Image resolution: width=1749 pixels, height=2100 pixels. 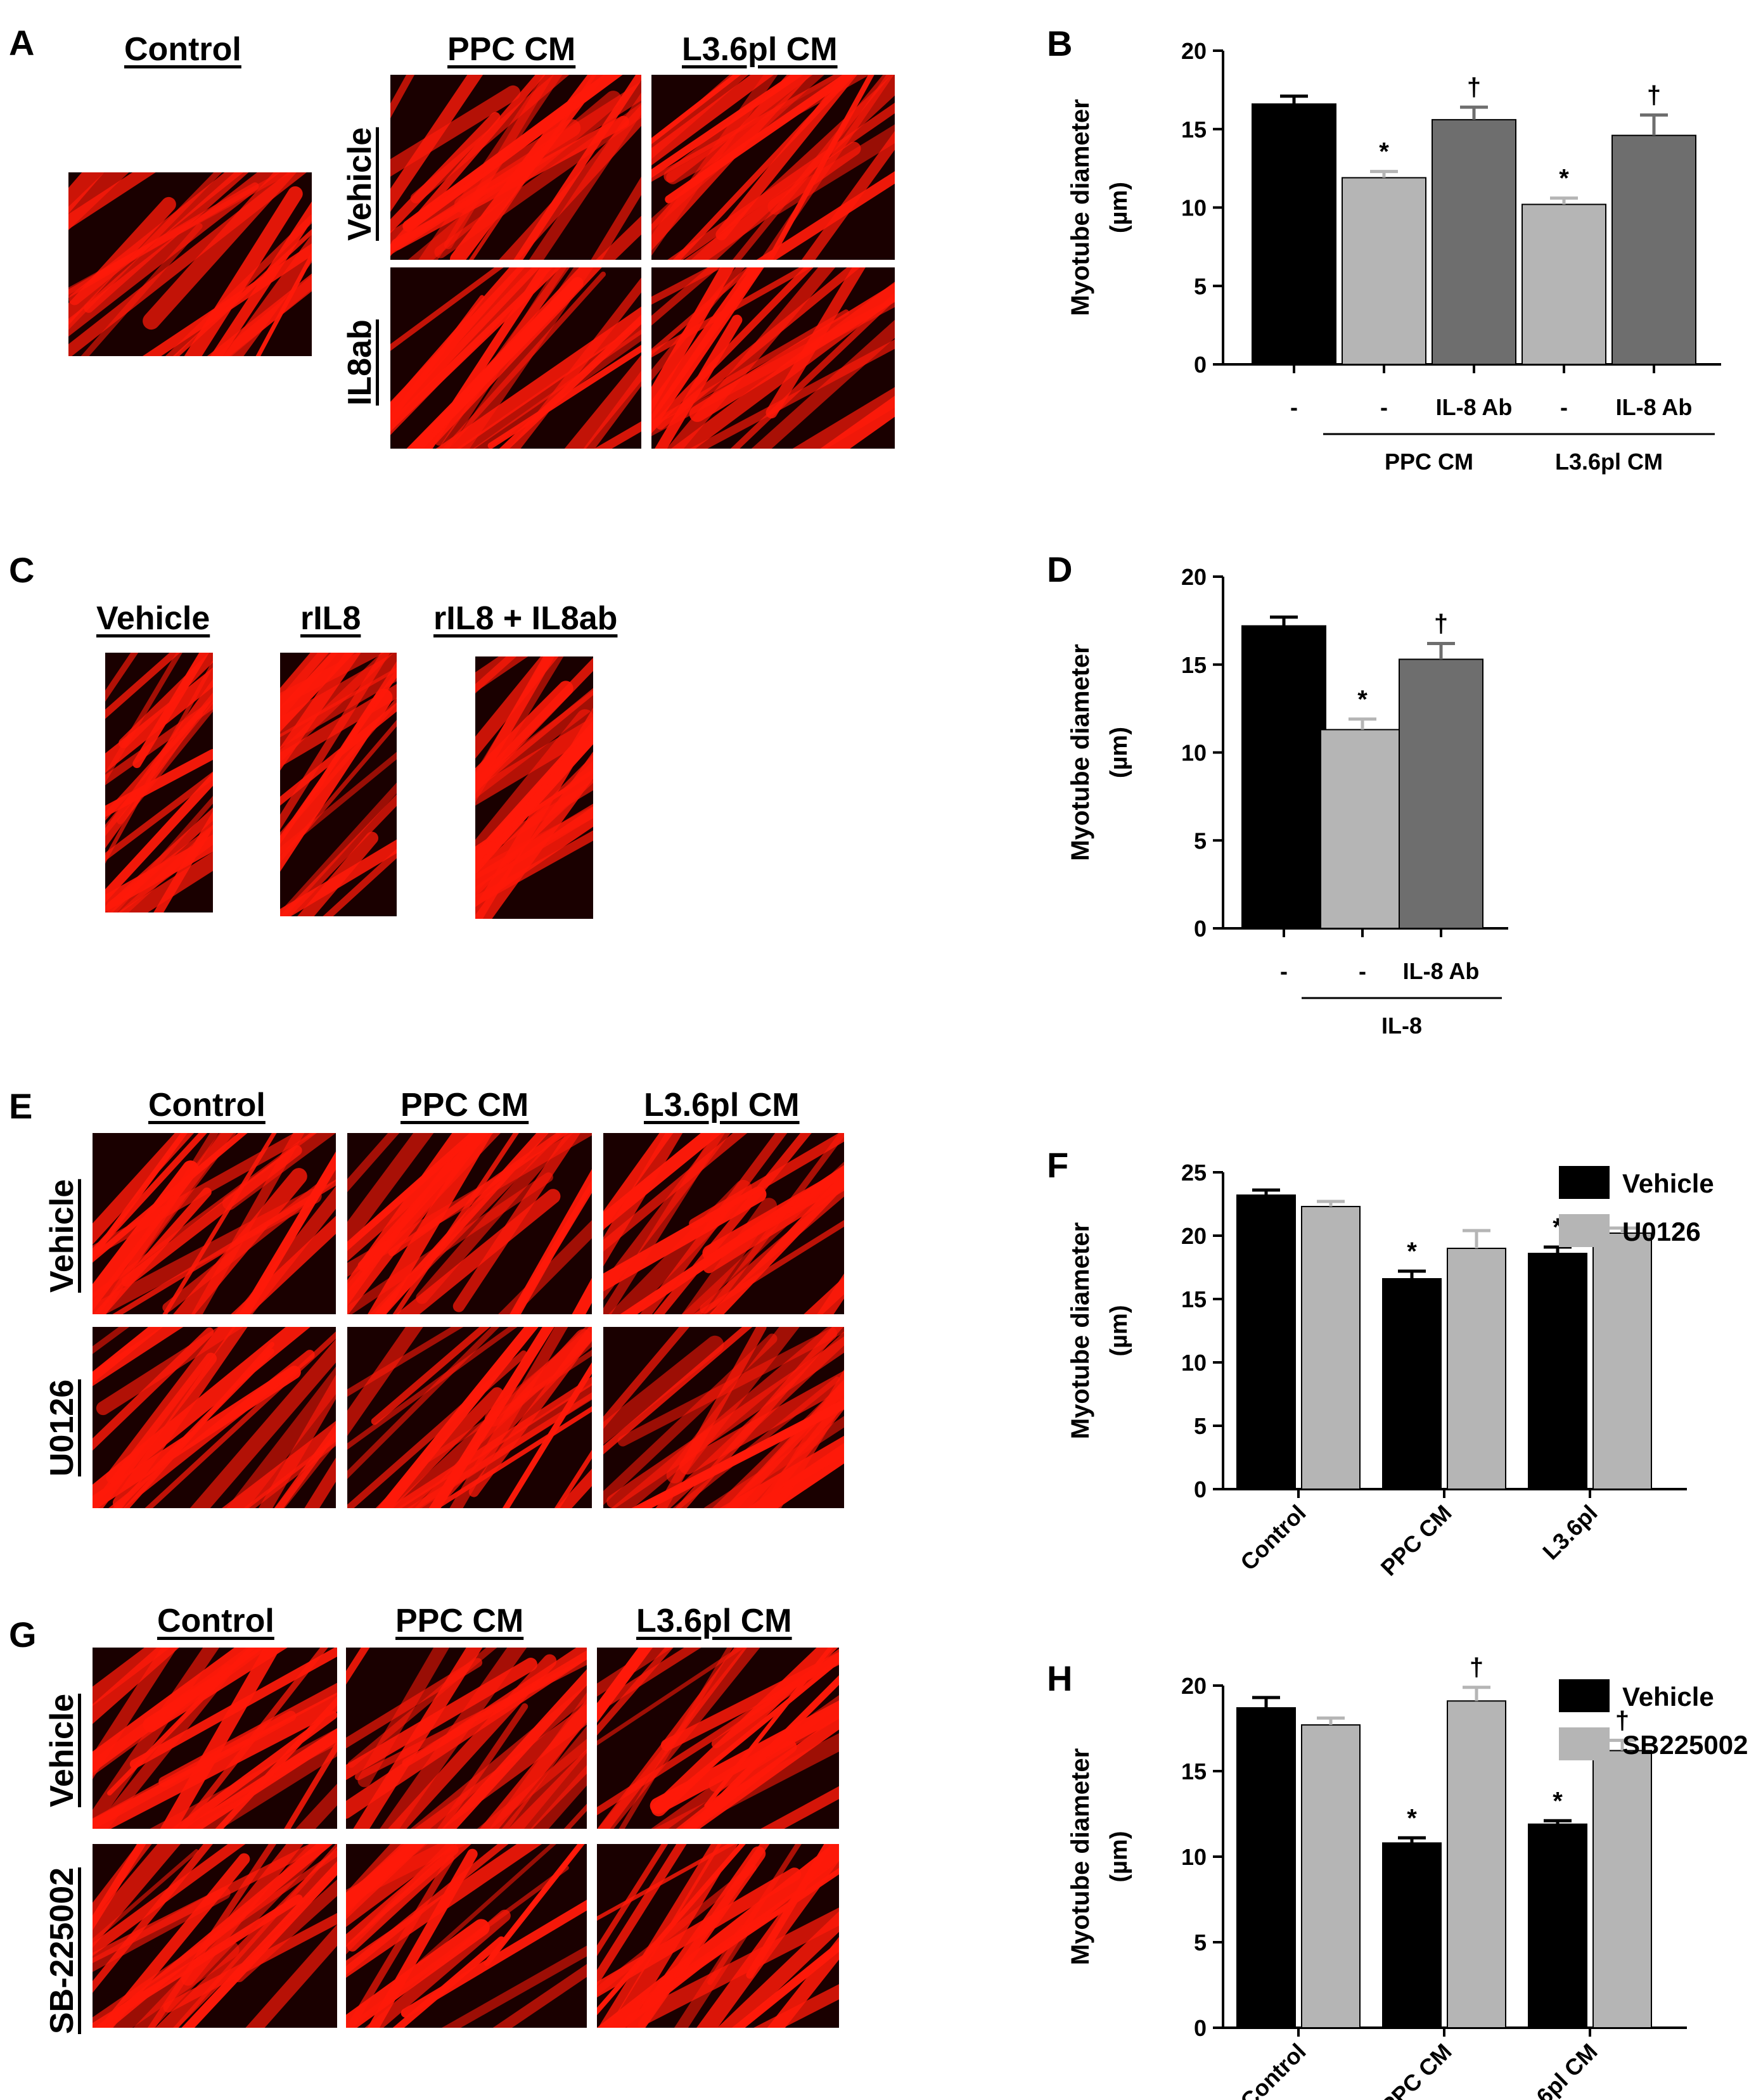 What do you see at coordinates (1272, 2069) in the screenshot?
I see `category-label: Control` at bounding box center [1272, 2069].